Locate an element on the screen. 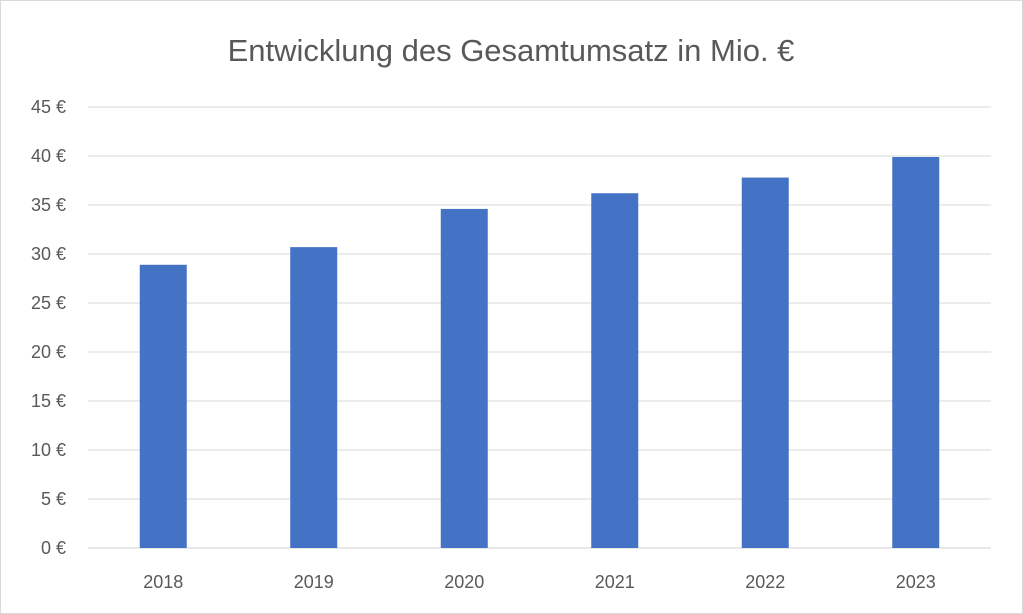 The image size is (1023, 614). x-tick-label-2021: 2021 is located at coordinates (615, 582).